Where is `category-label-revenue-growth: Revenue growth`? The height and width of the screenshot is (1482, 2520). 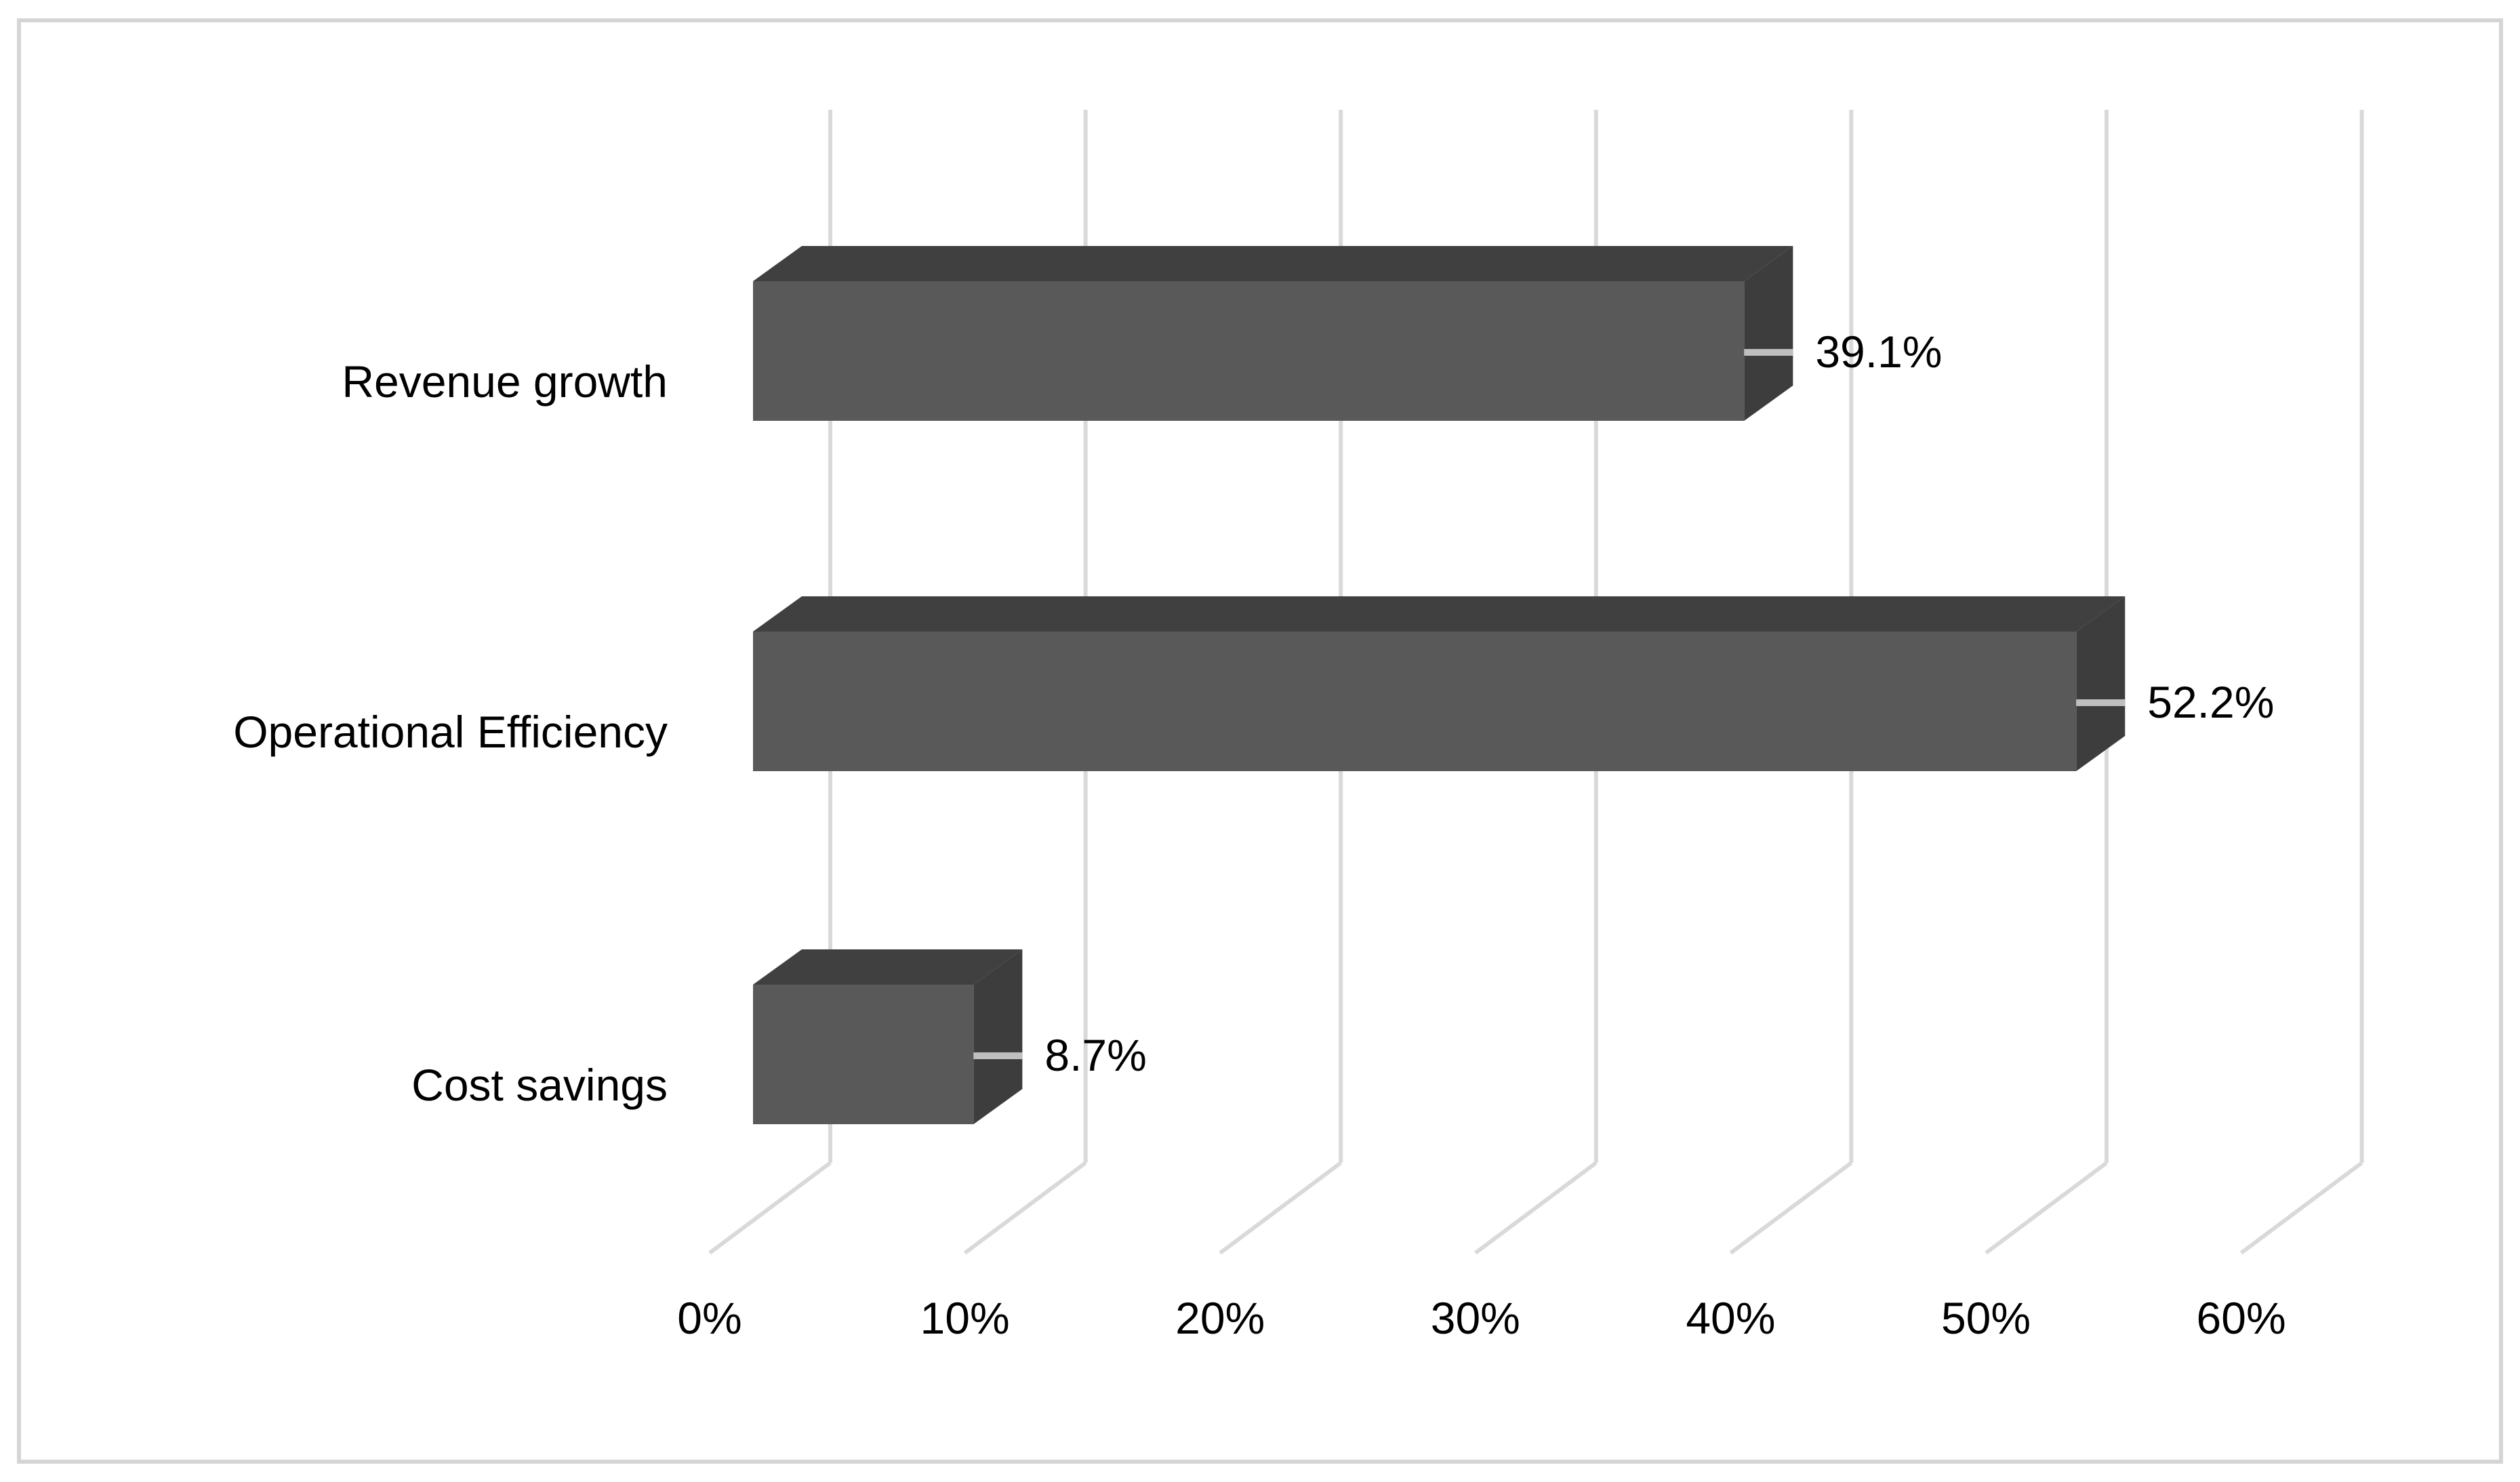 category-label-revenue-growth: Revenue growth is located at coordinates (505, 381).